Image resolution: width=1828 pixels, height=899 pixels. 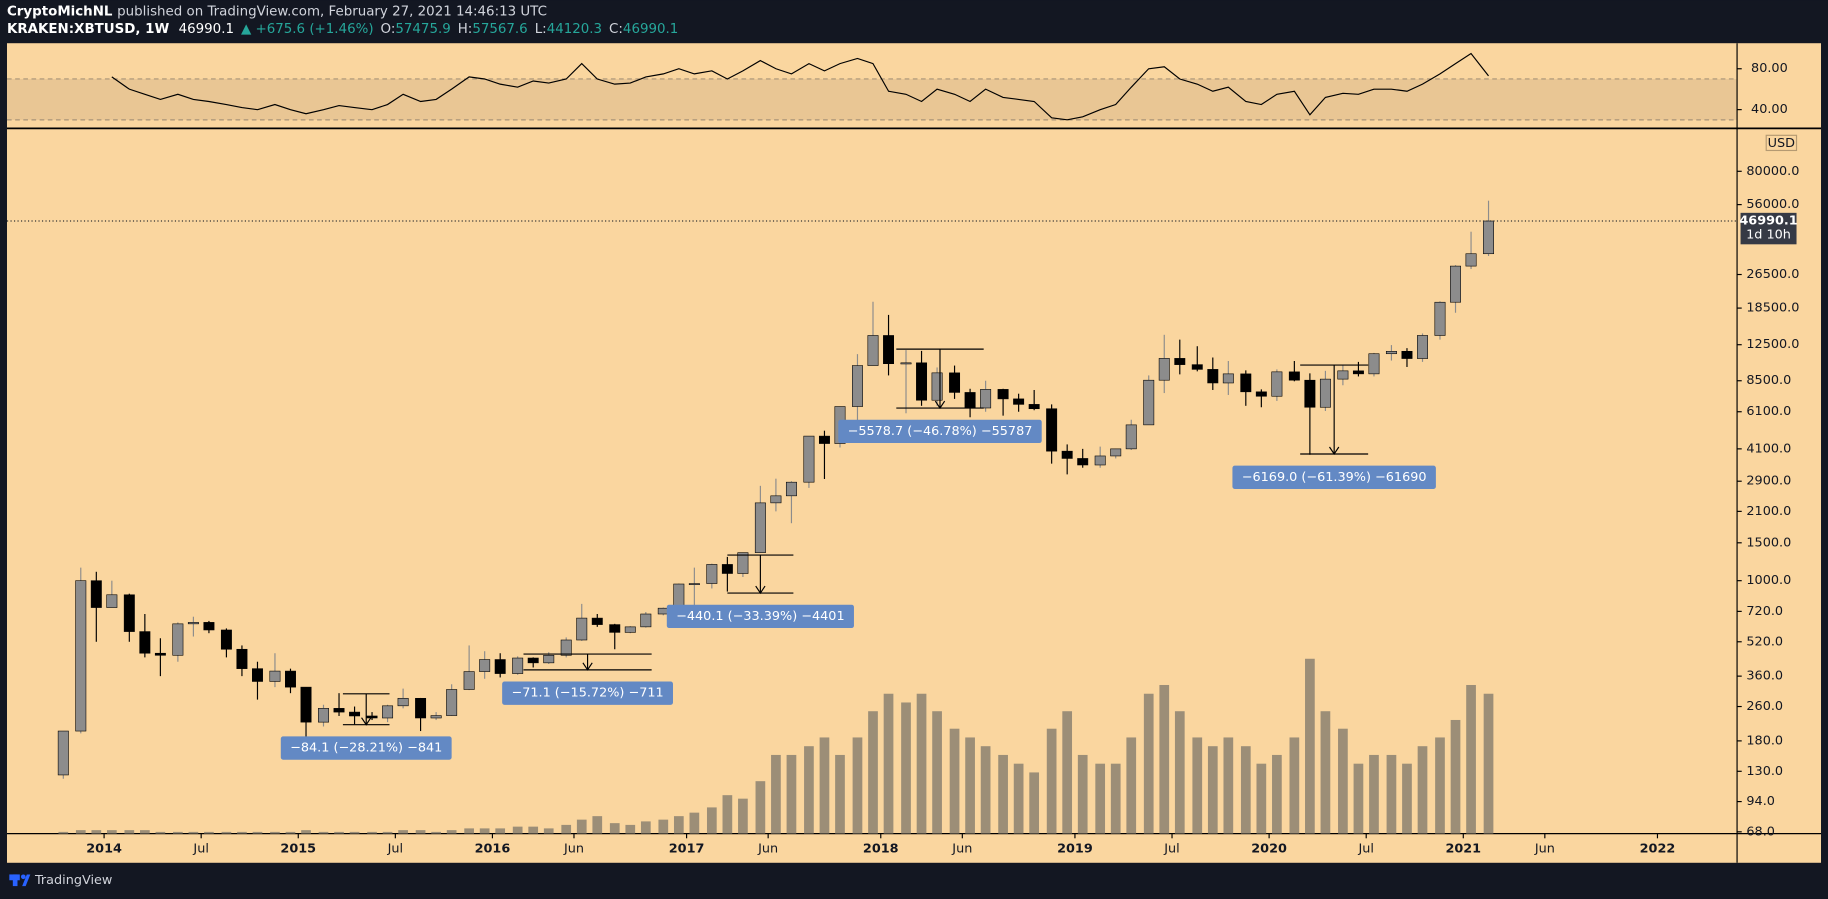 I want to click on price-tick-label: 68.0, so click(x=1760, y=831).